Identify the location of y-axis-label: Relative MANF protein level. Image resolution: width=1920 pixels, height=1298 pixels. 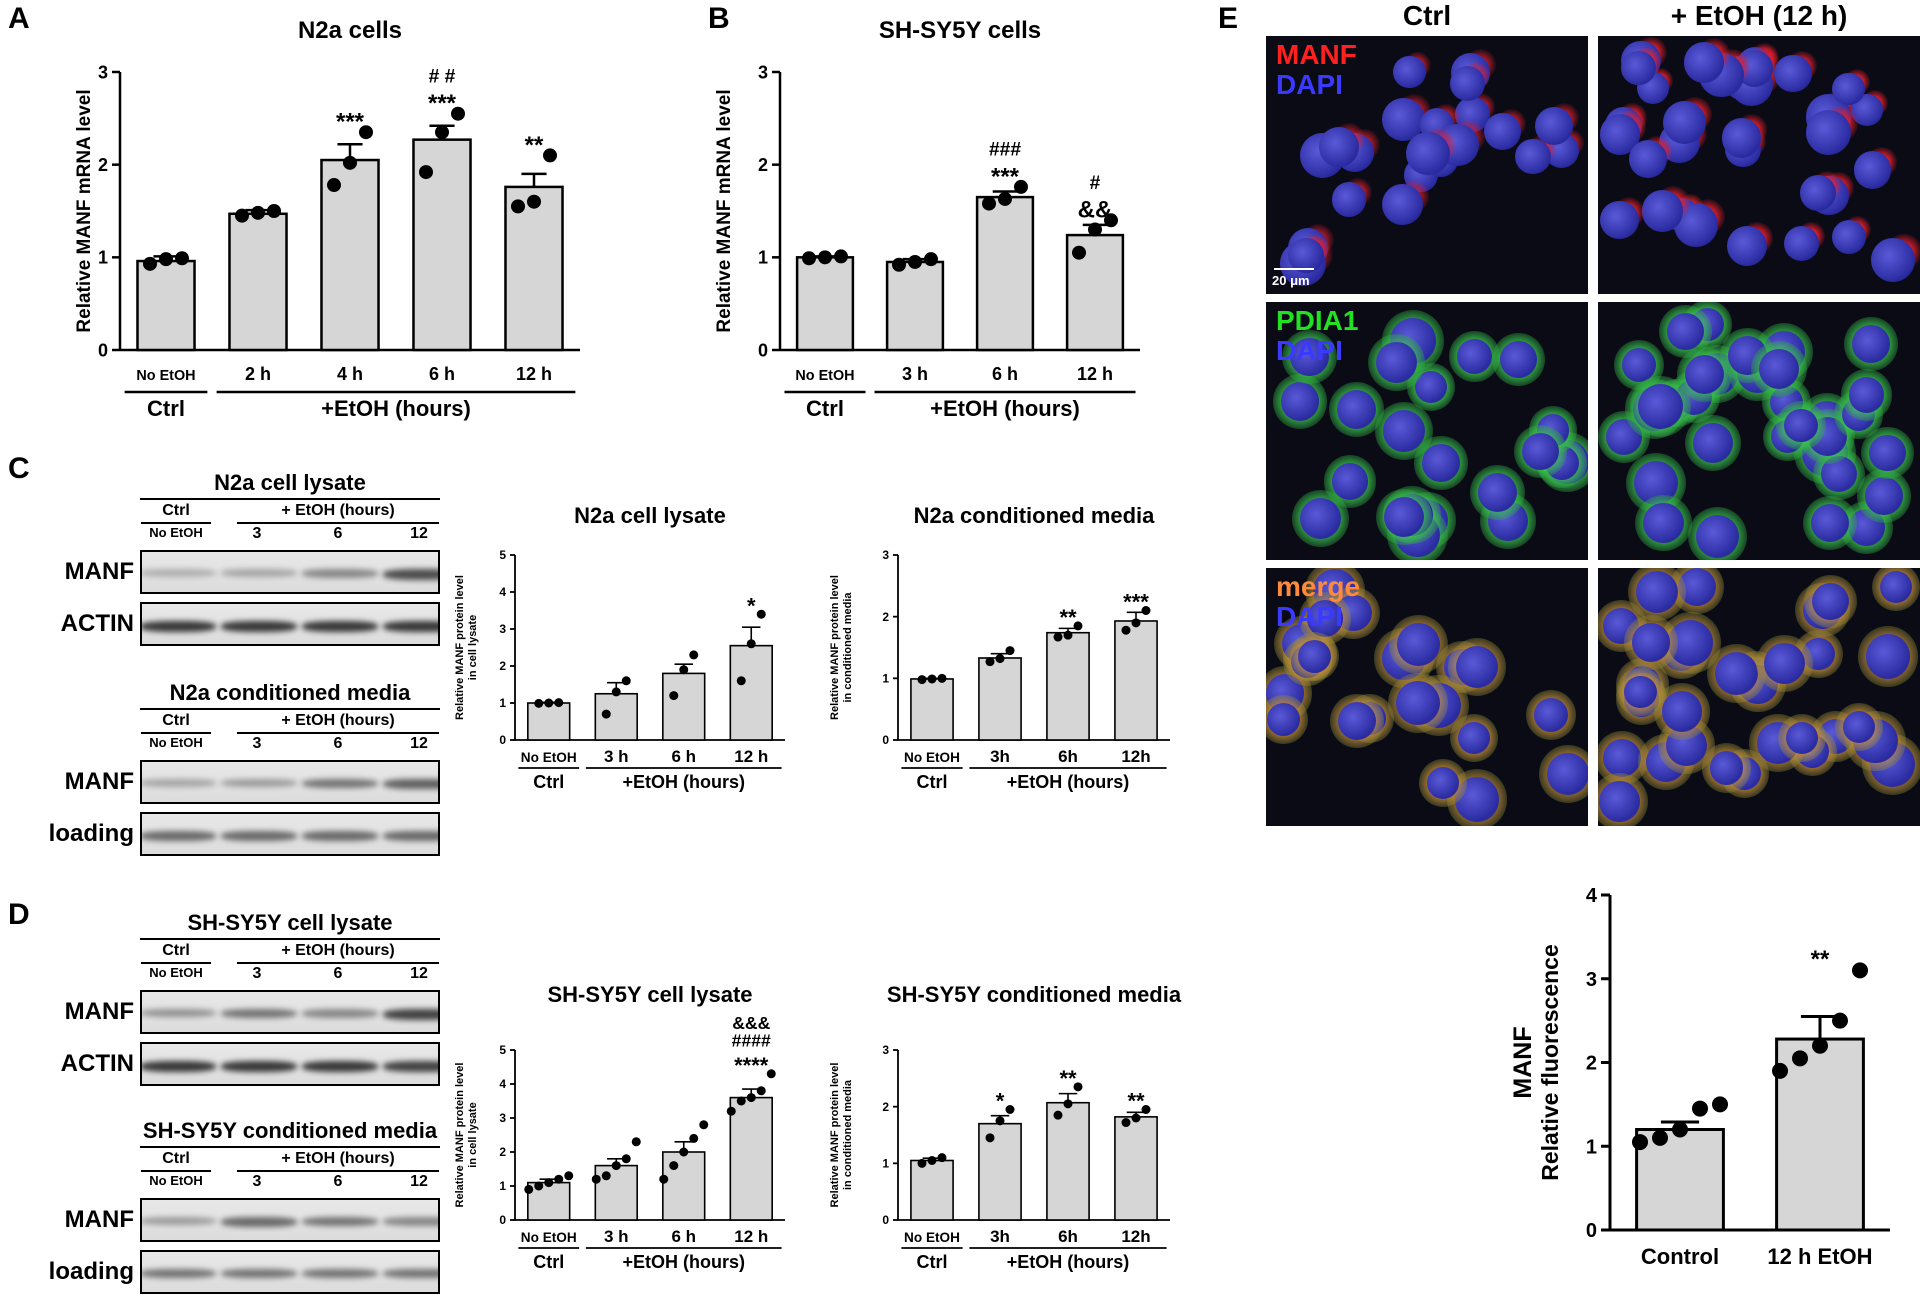
(835, 647).